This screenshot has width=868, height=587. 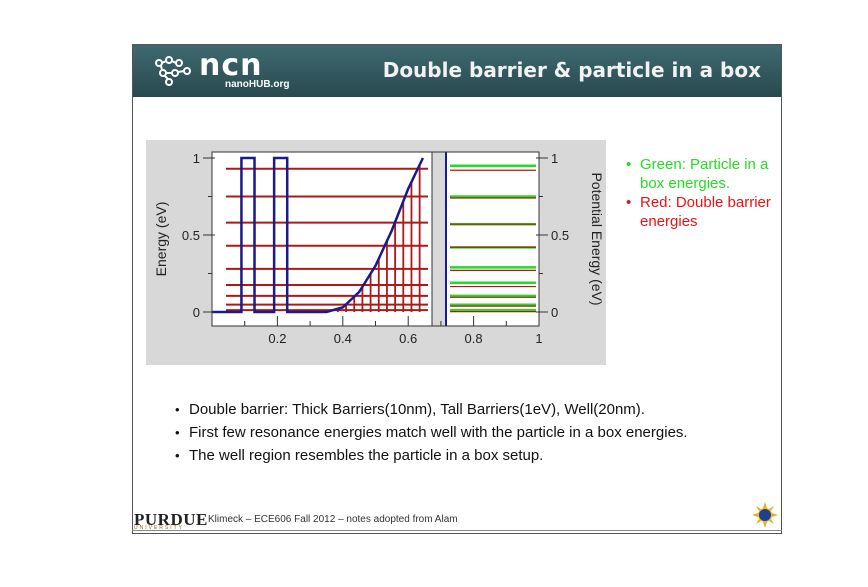 I want to click on legend-red: • Red: Double barrier energies, so click(x=705, y=212).